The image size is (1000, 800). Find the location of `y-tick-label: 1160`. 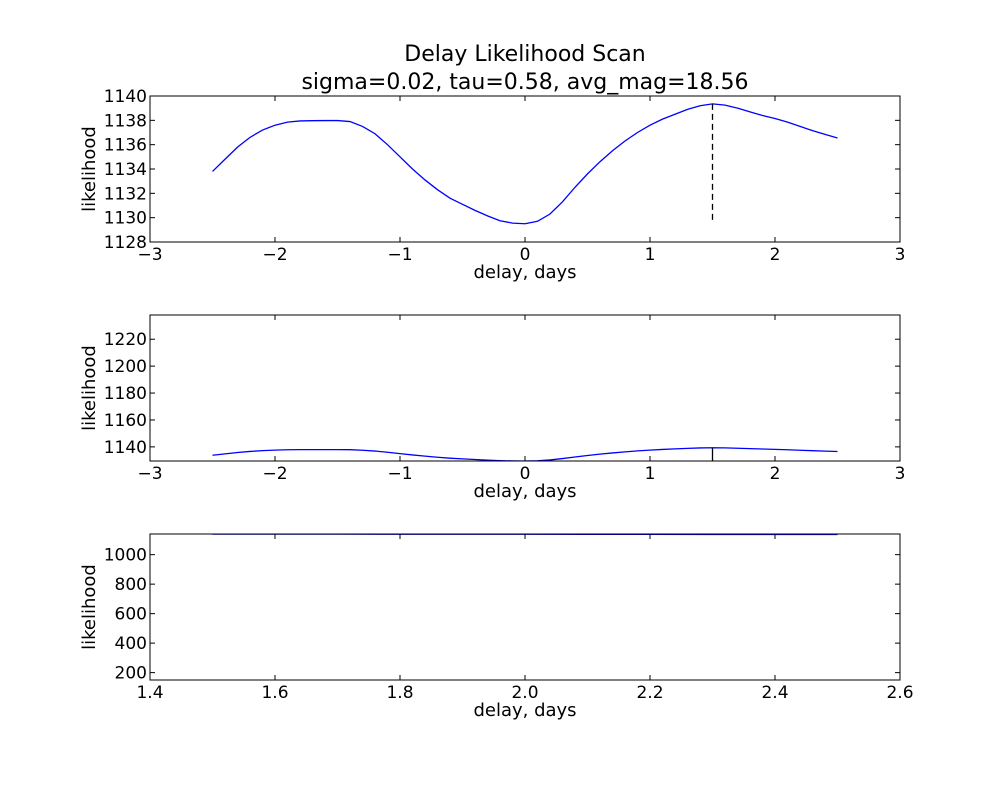

y-tick-label: 1160 is located at coordinates (125, 421).